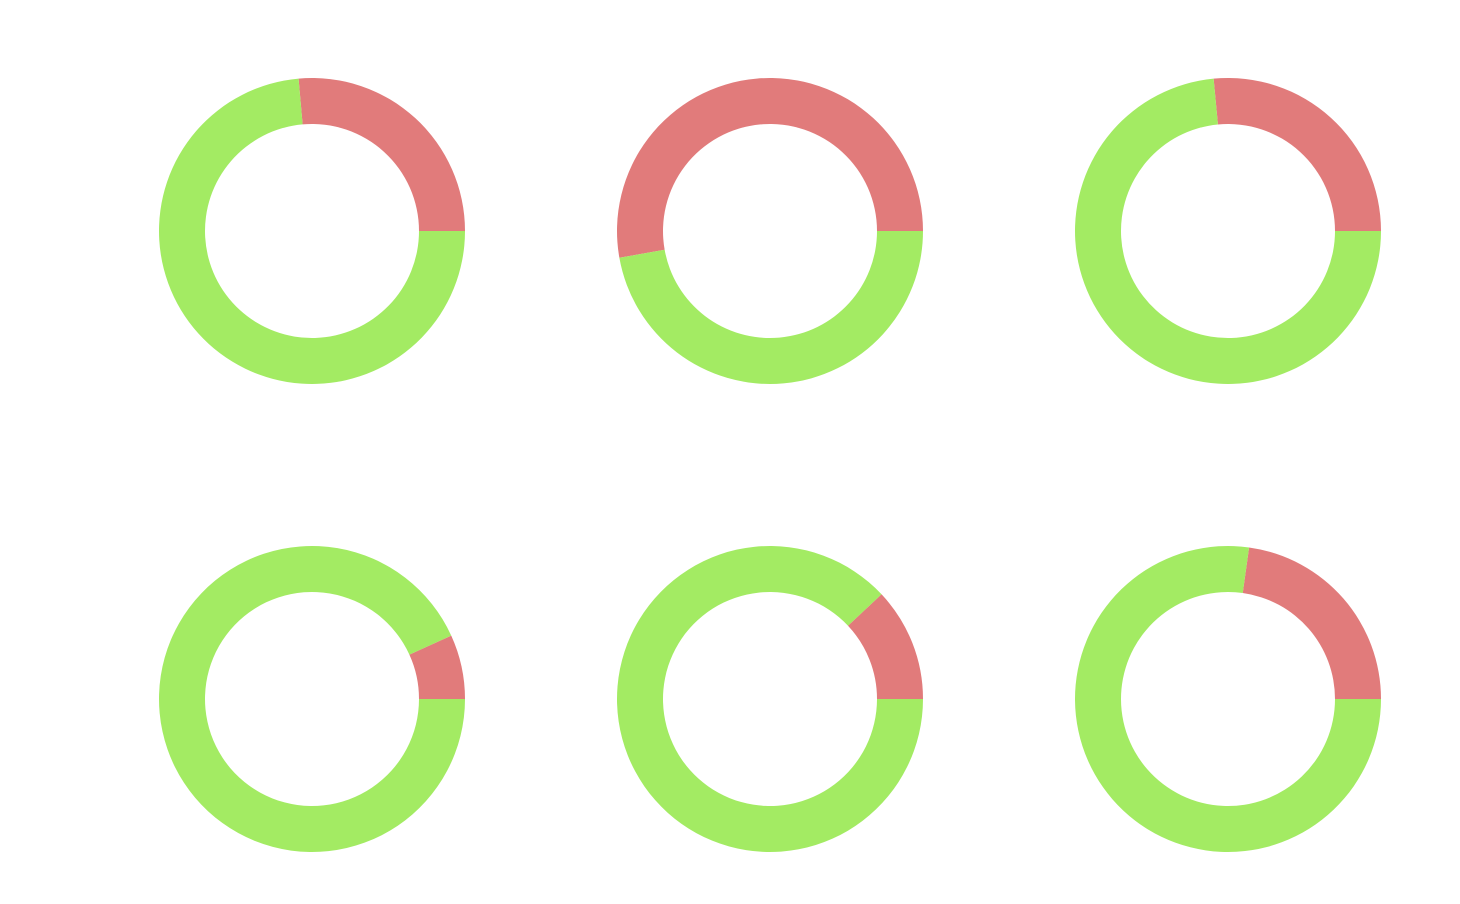 This screenshot has width=1460, height=904. I want to click on donut-6-slice-good, so click(1227, 699).